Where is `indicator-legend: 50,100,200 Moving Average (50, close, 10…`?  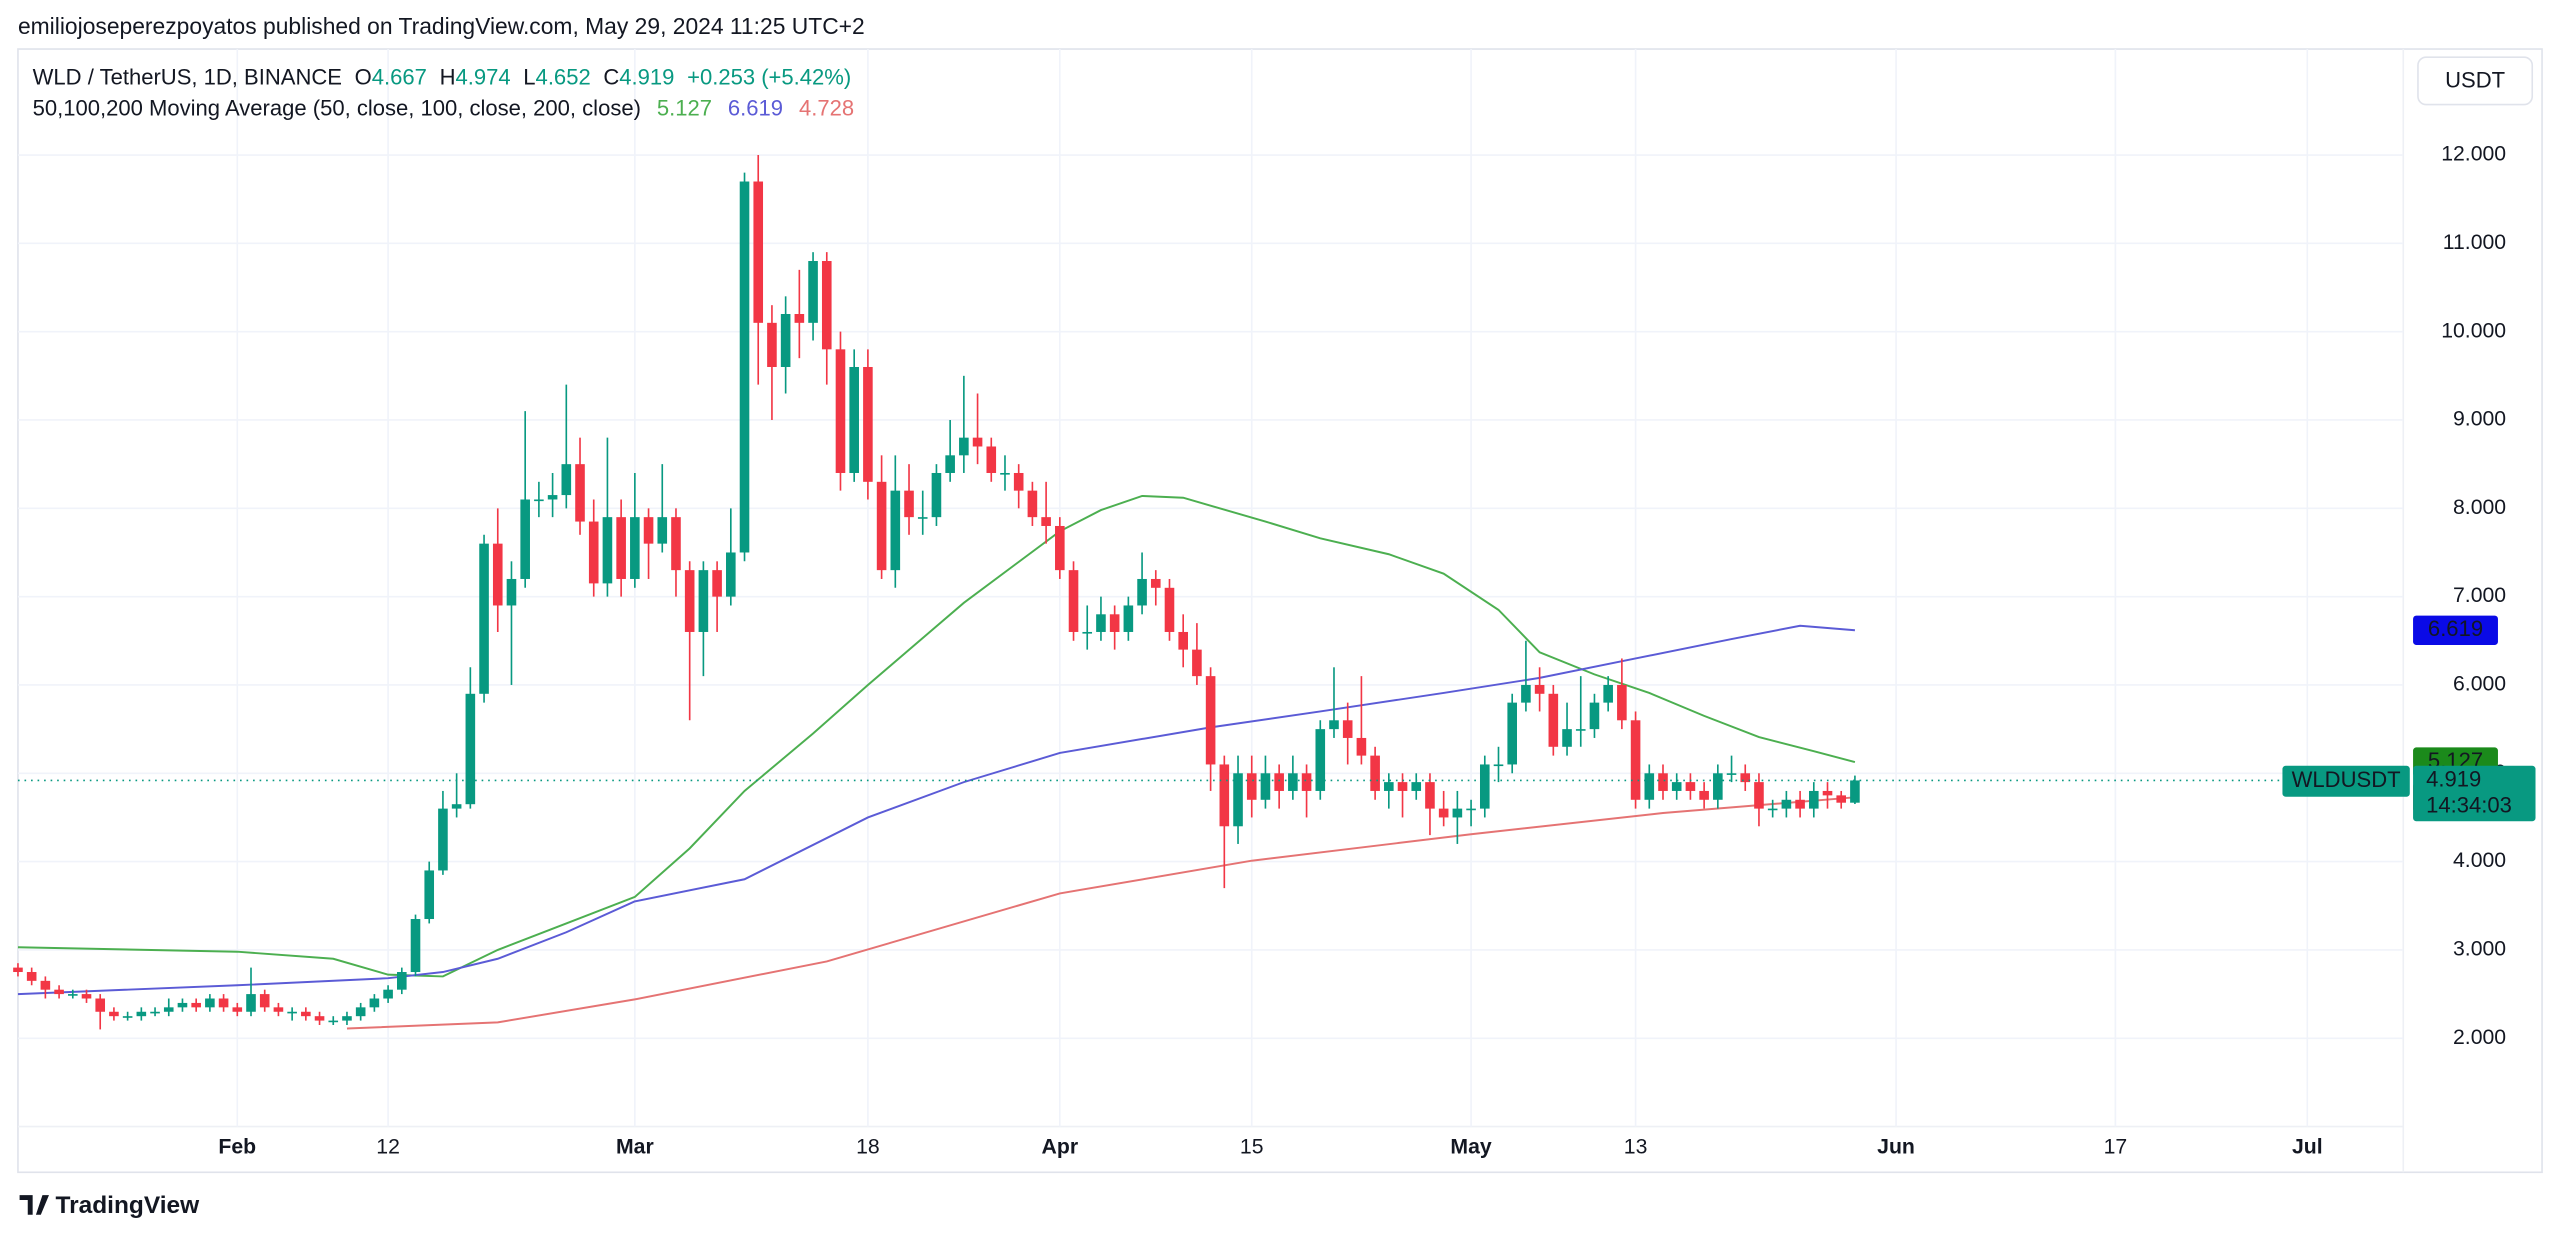 indicator-legend: 50,100,200 Moving Average (50, close, 10… is located at coordinates (443, 107).